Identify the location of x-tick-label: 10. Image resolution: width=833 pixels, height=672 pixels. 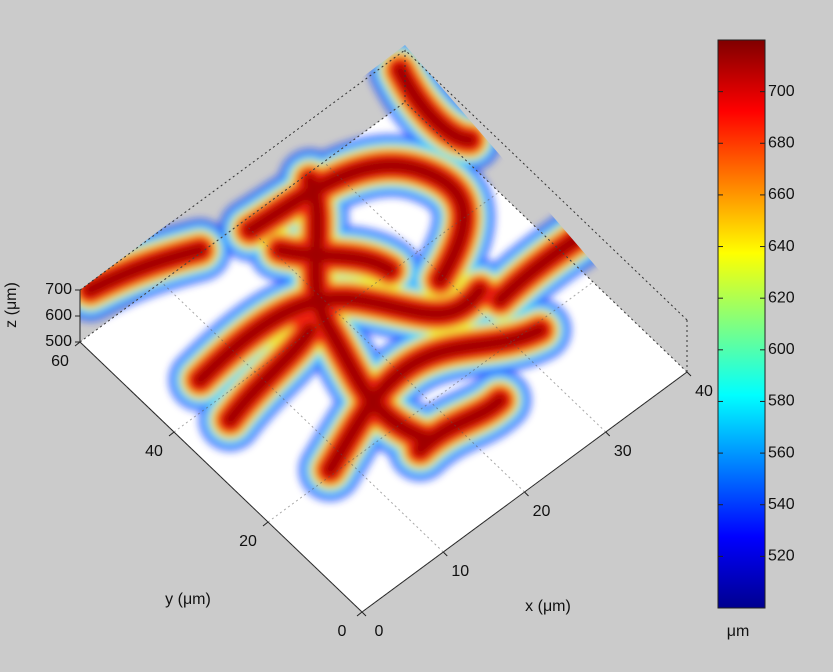
(460, 571).